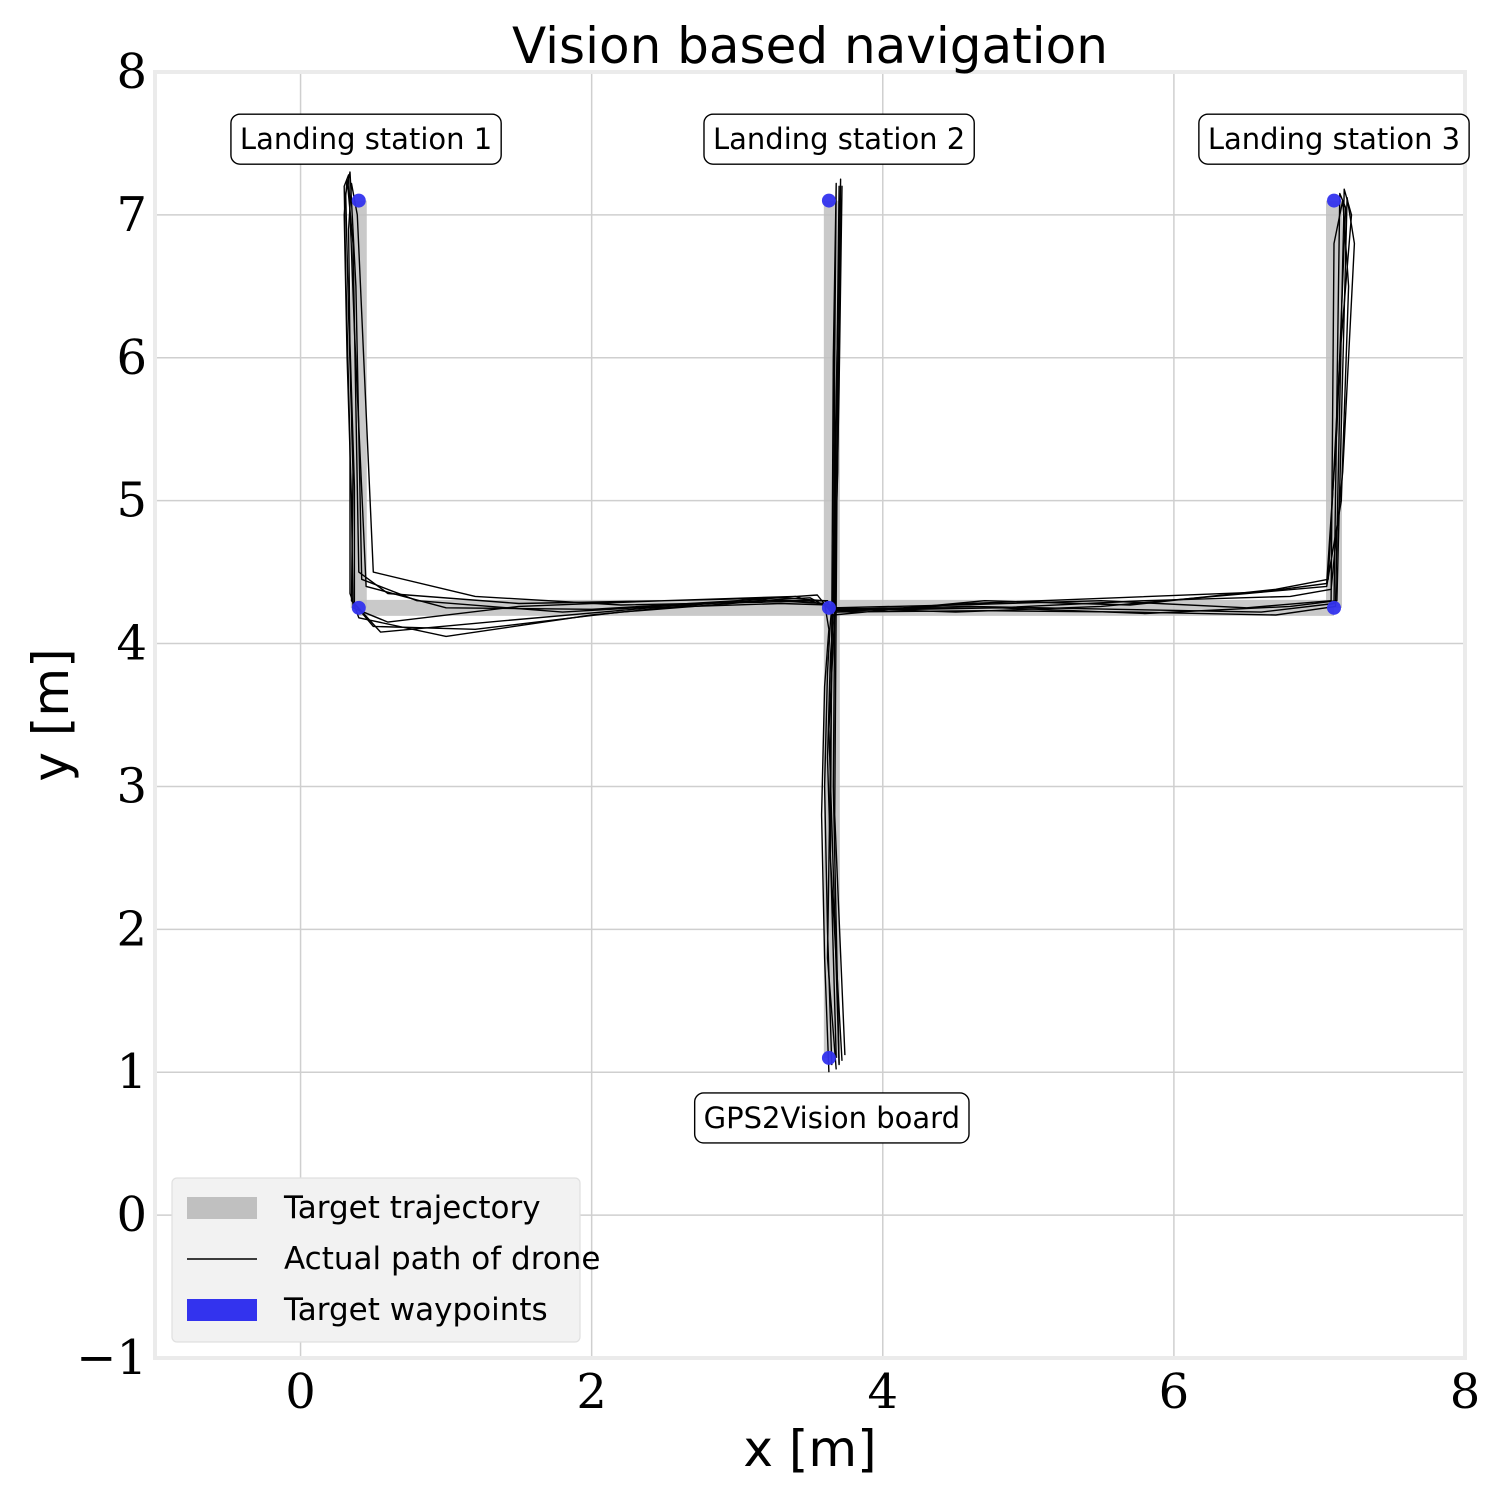 The width and height of the screenshot is (1500, 1500). Describe the element at coordinates (883, 1392) in the screenshot. I see `x-tick-label: 4` at that location.